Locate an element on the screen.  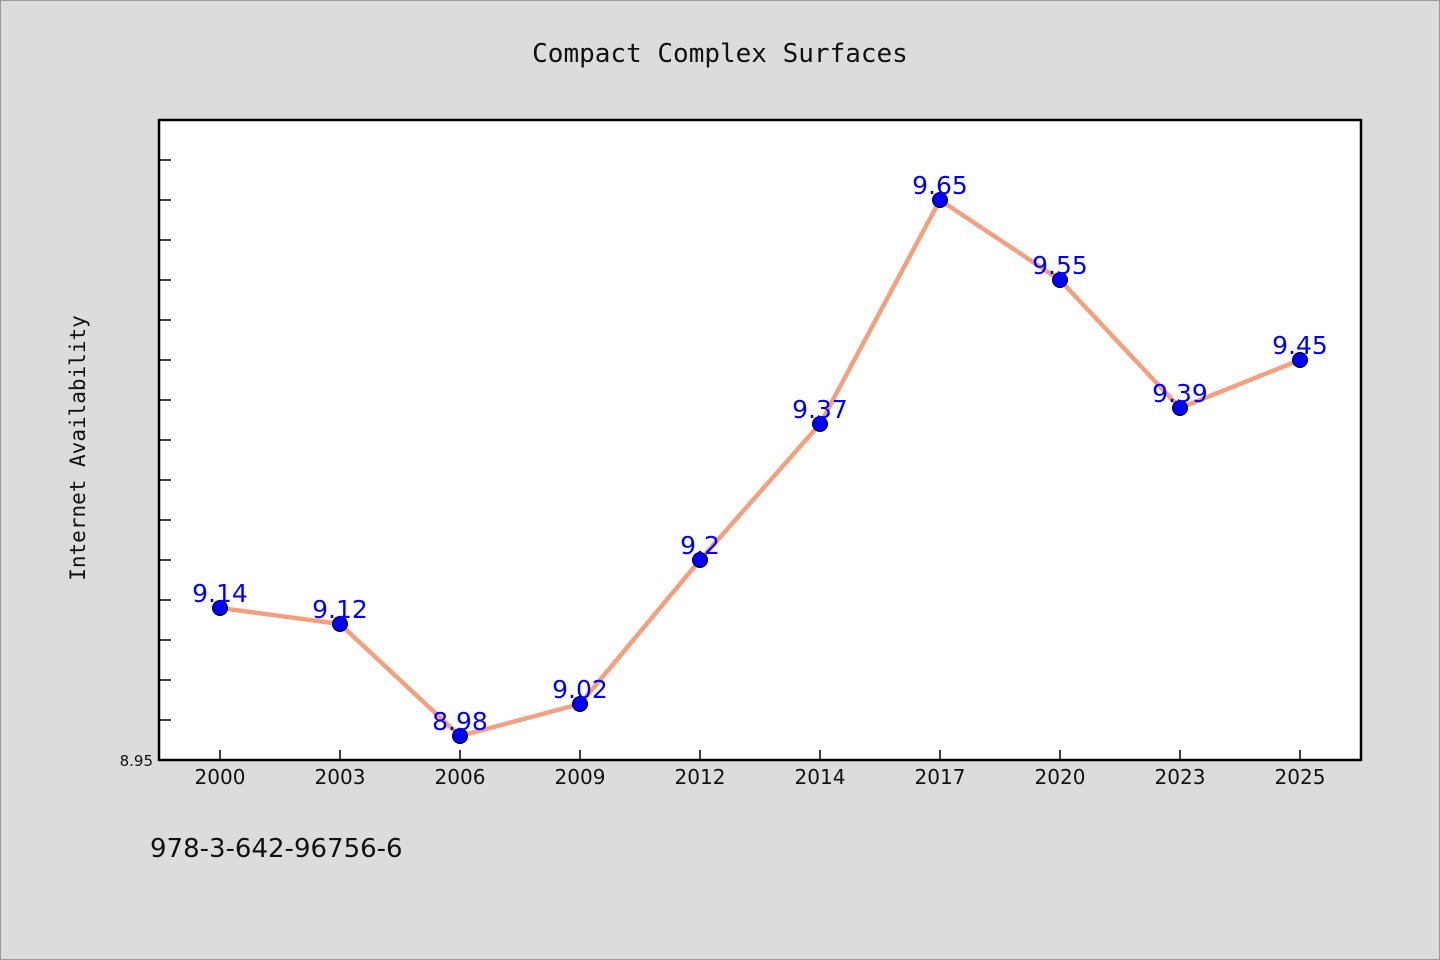
x-tick-label: 2014 is located at coordinates (820, 777).